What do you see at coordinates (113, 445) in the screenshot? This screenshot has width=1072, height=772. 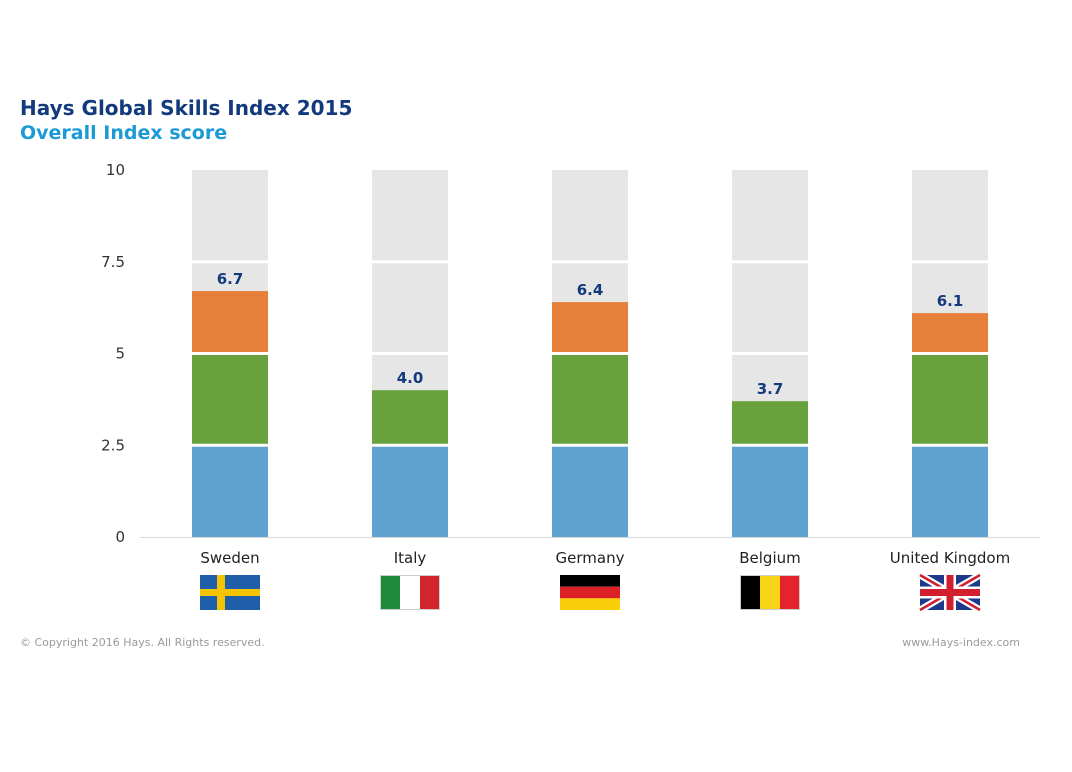 I see `y-tick-label: 2.5` at bounding box center [113, 445].